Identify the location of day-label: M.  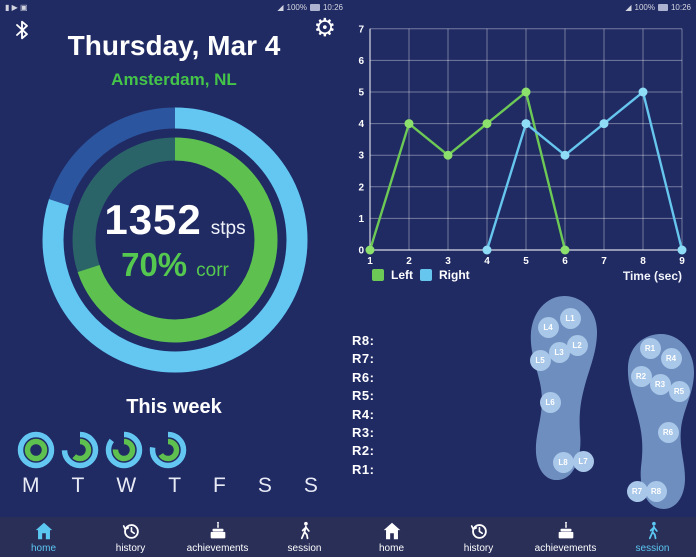
(31, 485).